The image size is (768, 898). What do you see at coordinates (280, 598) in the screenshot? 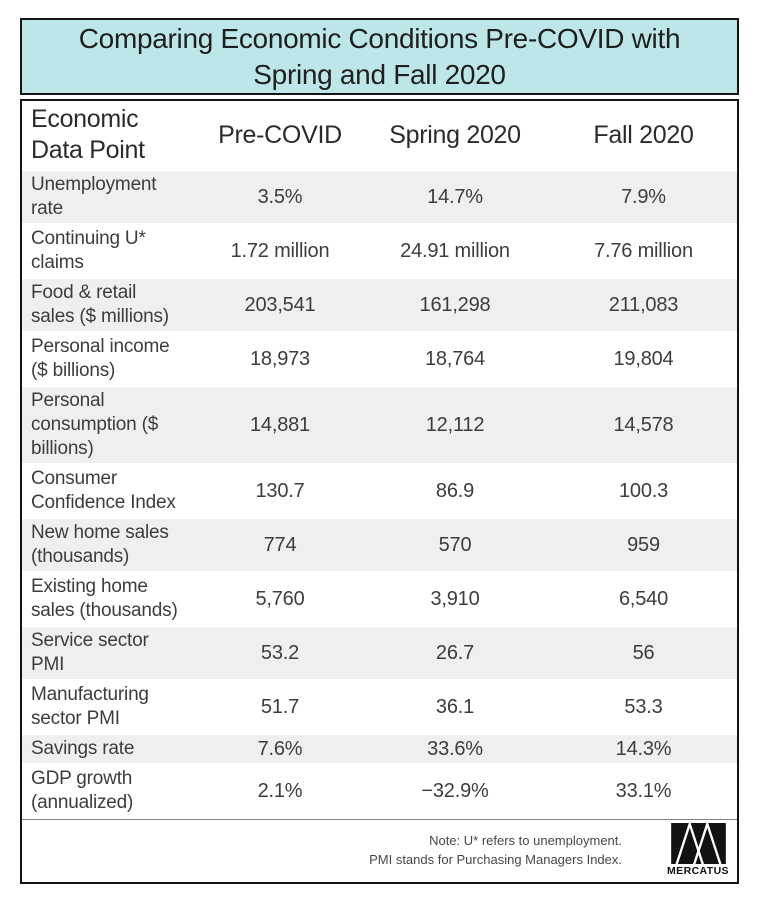
I see `cell-pre-covid: 5,760` at bounding box center [280, 598].